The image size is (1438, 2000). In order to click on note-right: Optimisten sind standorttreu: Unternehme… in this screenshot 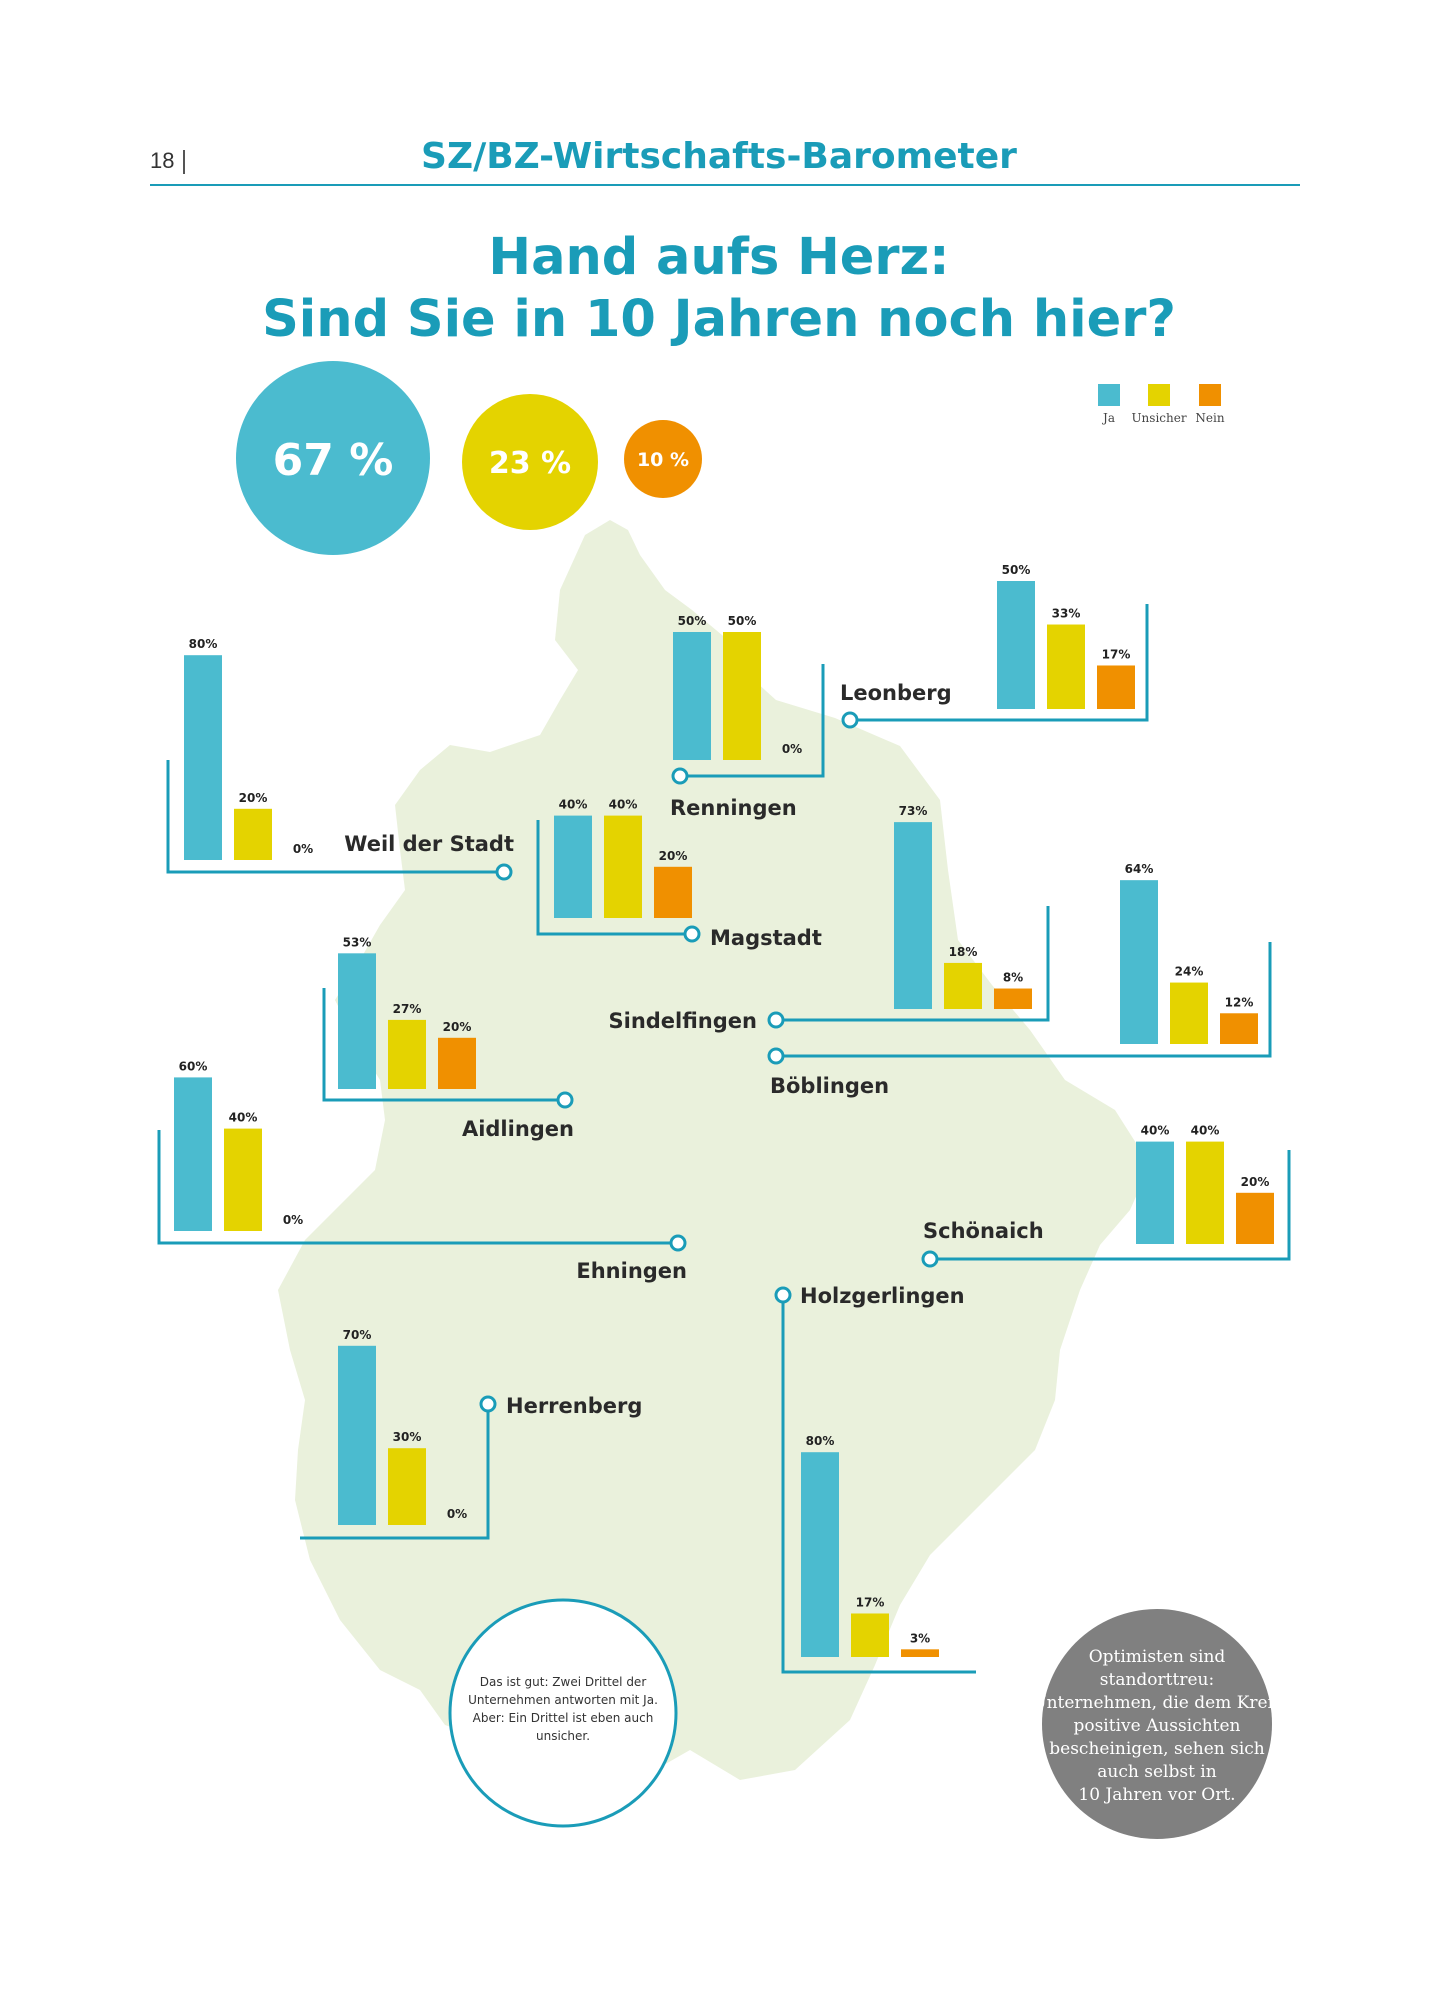, I will do `click(1157, 1724)`.